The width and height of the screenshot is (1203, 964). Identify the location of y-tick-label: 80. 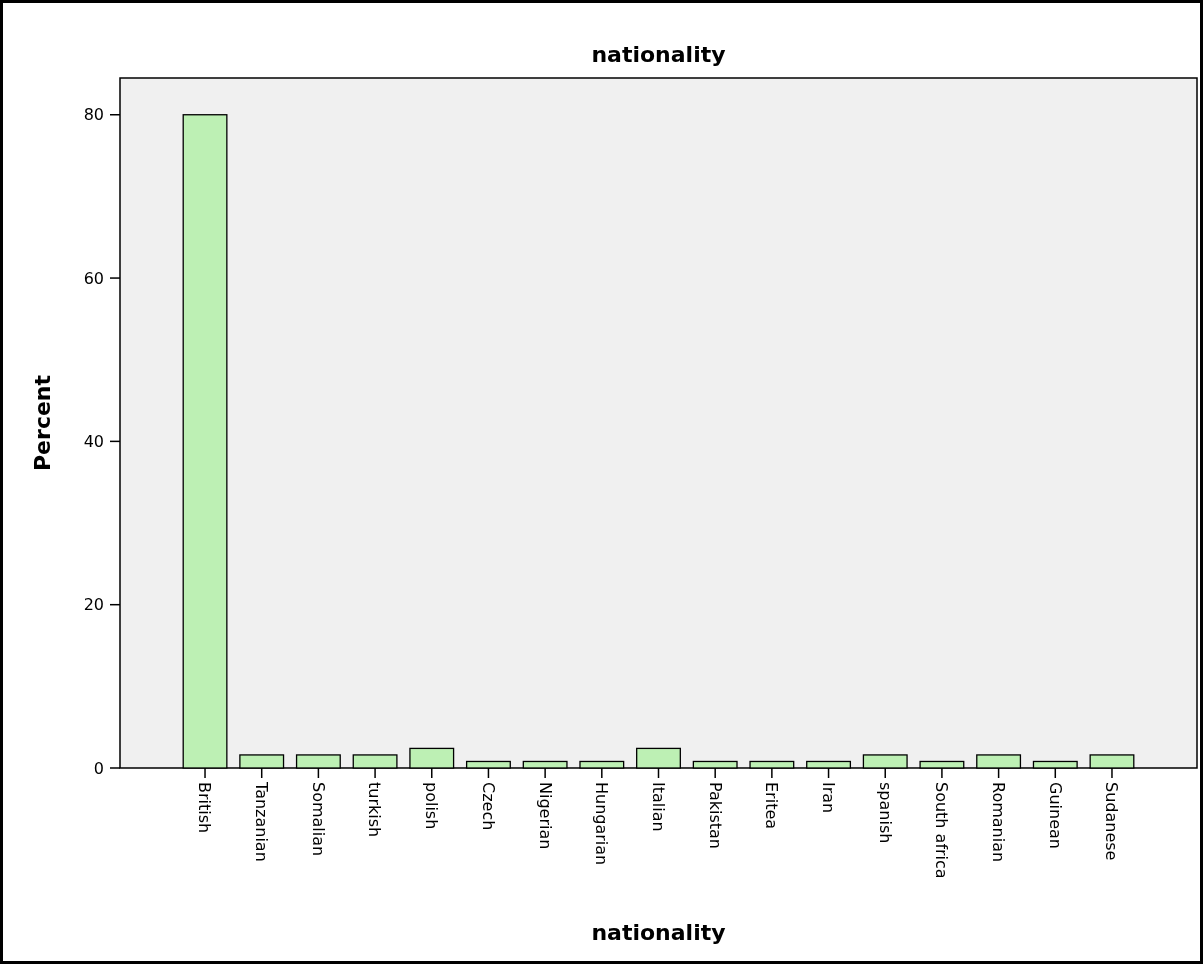
(93, 115).